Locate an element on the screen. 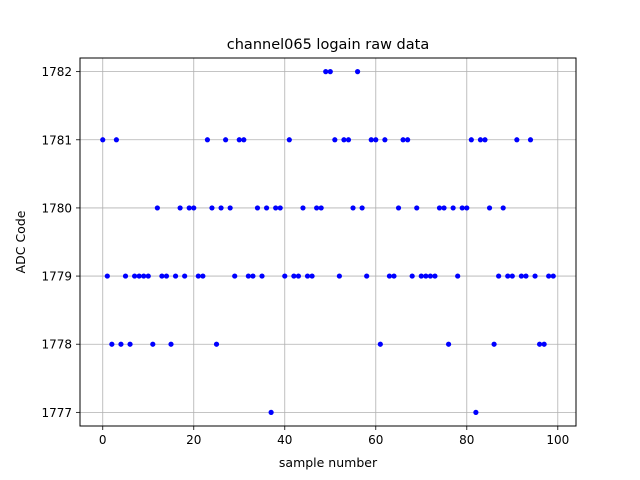  x-tick-label: 40 is located at coordinates (284, 440).